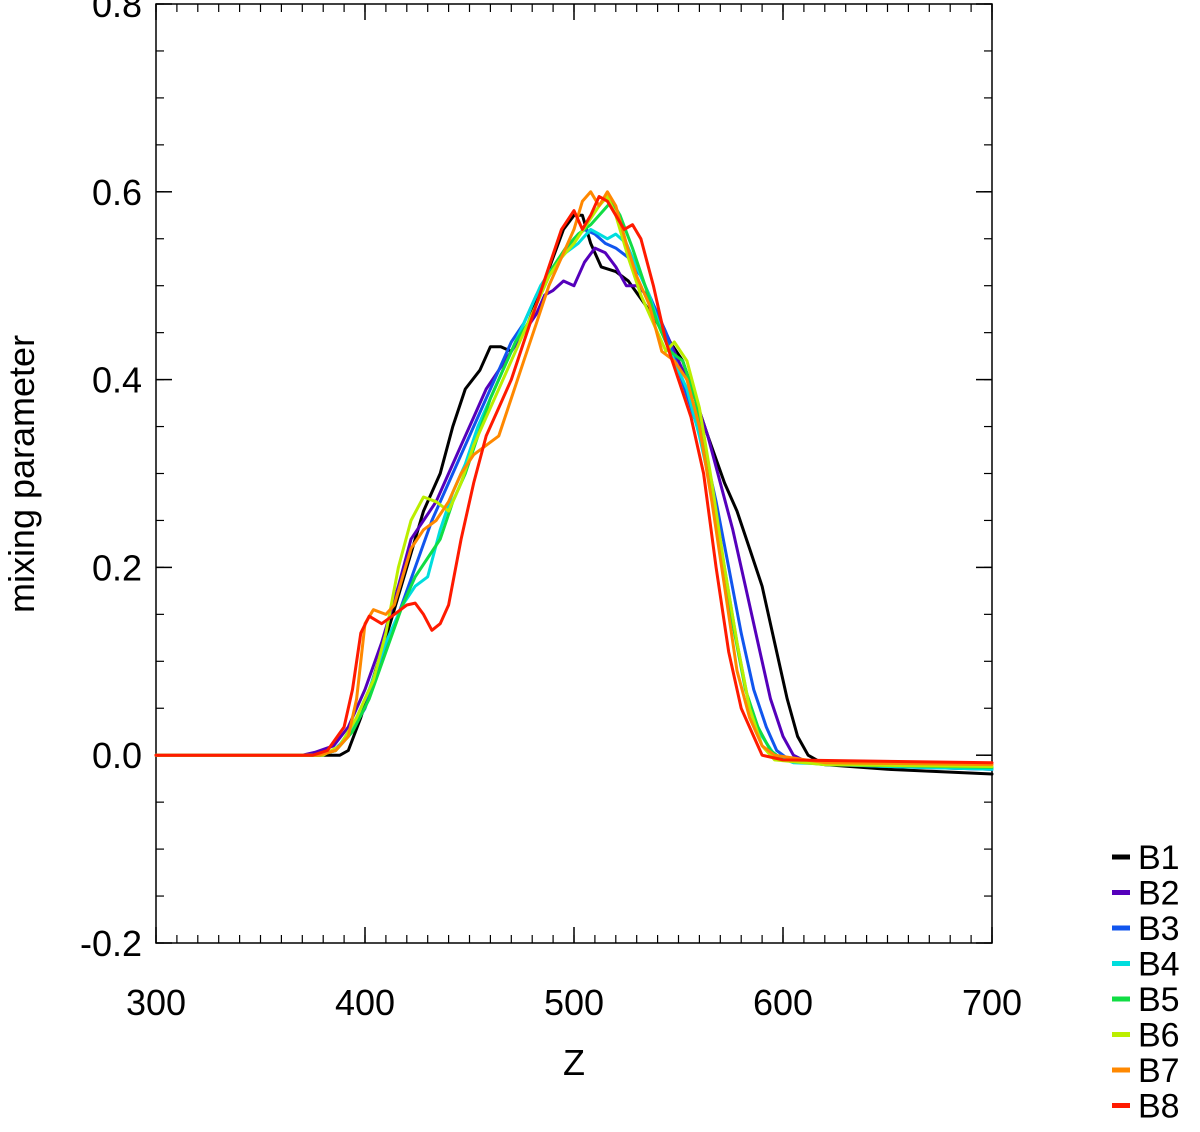  What do you see at coordinates (1159, 1107) in the screenshot?
I see `legend-label-b8: B8` at bounding box center [1159, 1107].